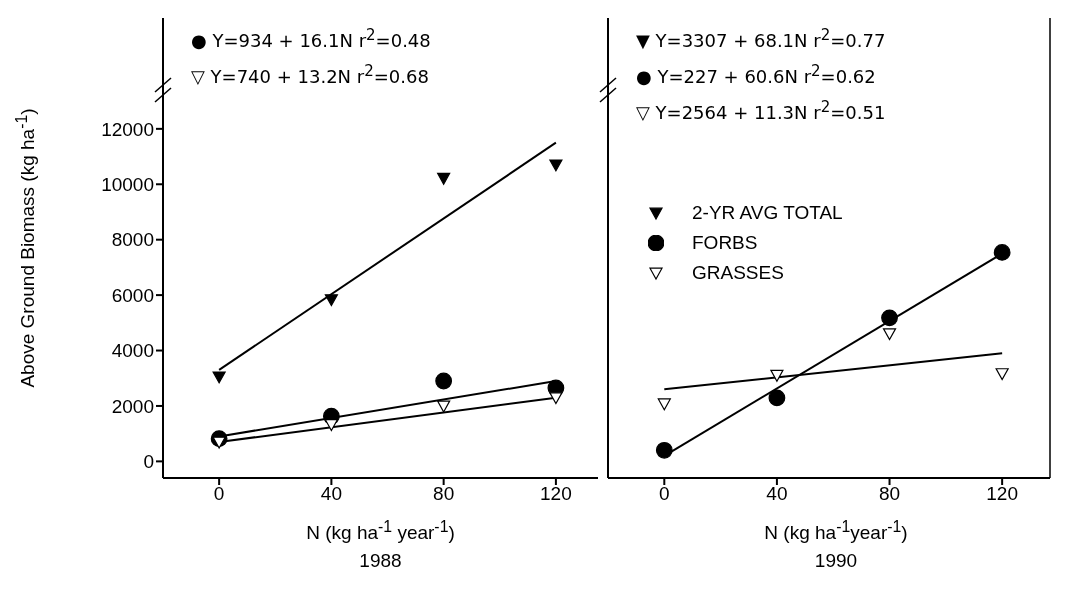  I want to click on y-tick-label: 12000, so click(127, 129).